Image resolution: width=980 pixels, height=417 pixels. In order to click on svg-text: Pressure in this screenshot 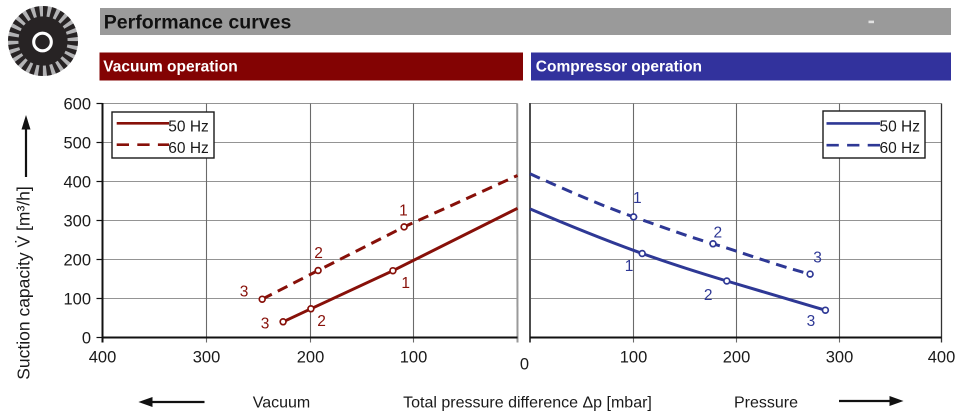, I will do `click(766, 403)`.